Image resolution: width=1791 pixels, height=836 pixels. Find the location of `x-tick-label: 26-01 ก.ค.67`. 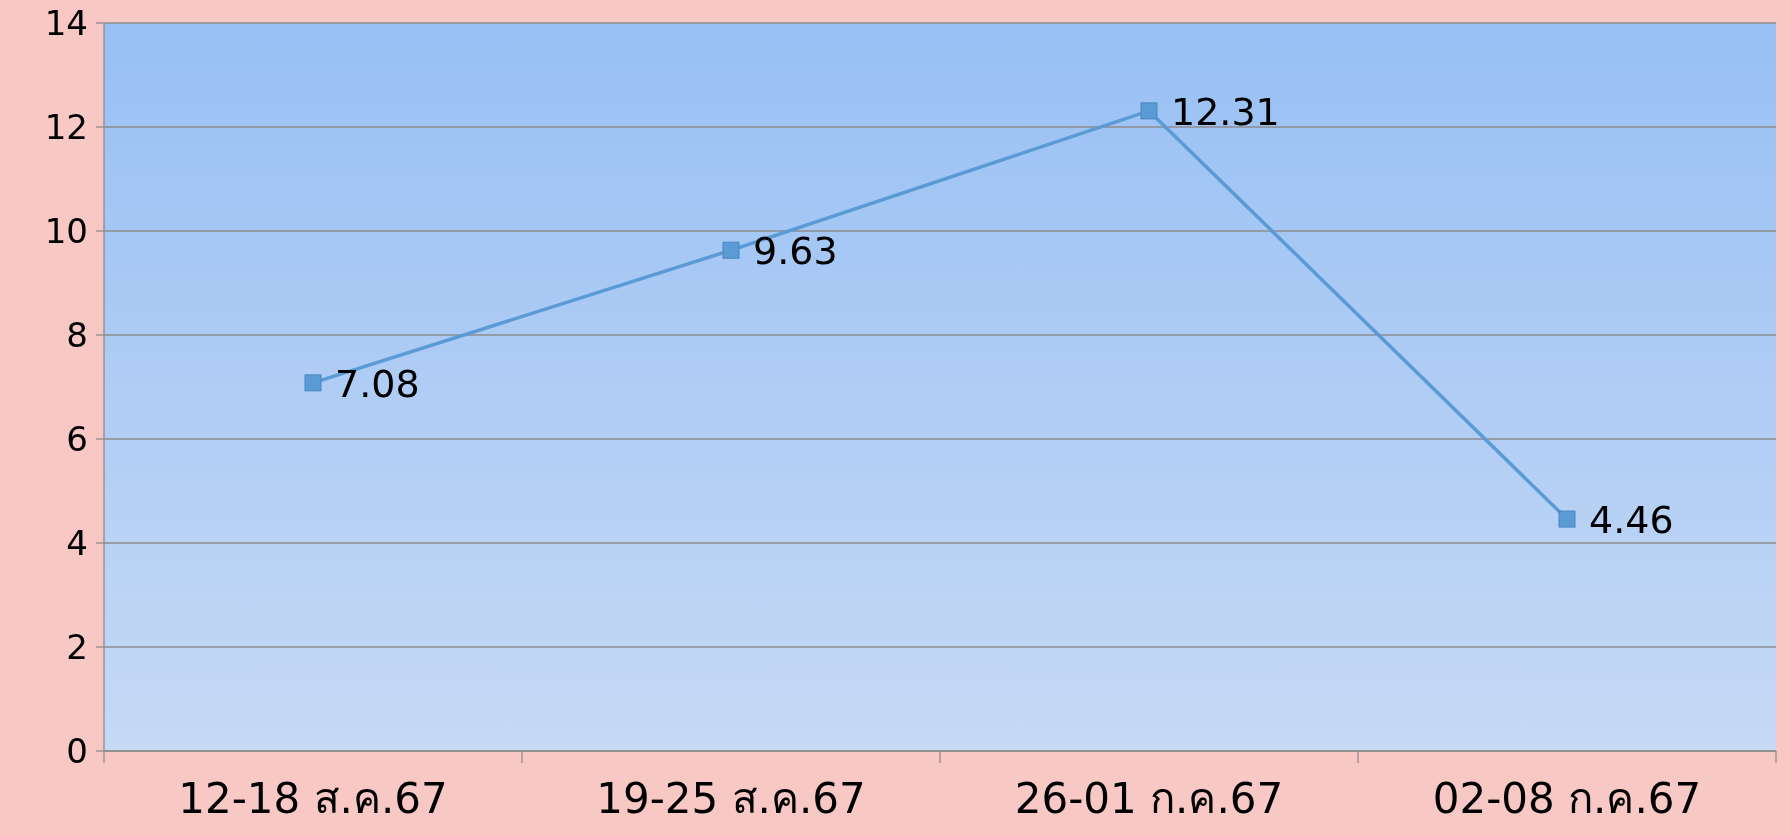

x-tick-label: 26-01 ก.ค.67 is located at coordinates (1149, 798).